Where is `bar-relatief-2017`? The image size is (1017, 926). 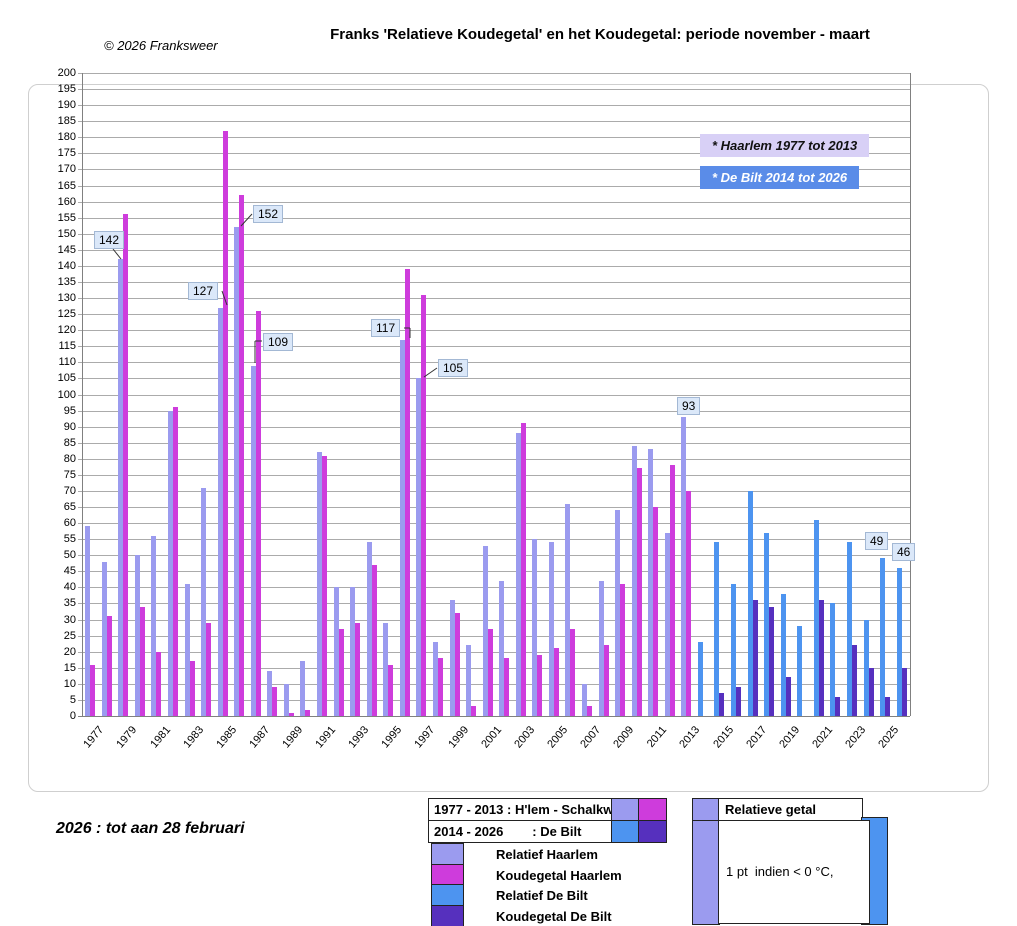 bar-relatief-2017 is located at coordinates (750, 603).